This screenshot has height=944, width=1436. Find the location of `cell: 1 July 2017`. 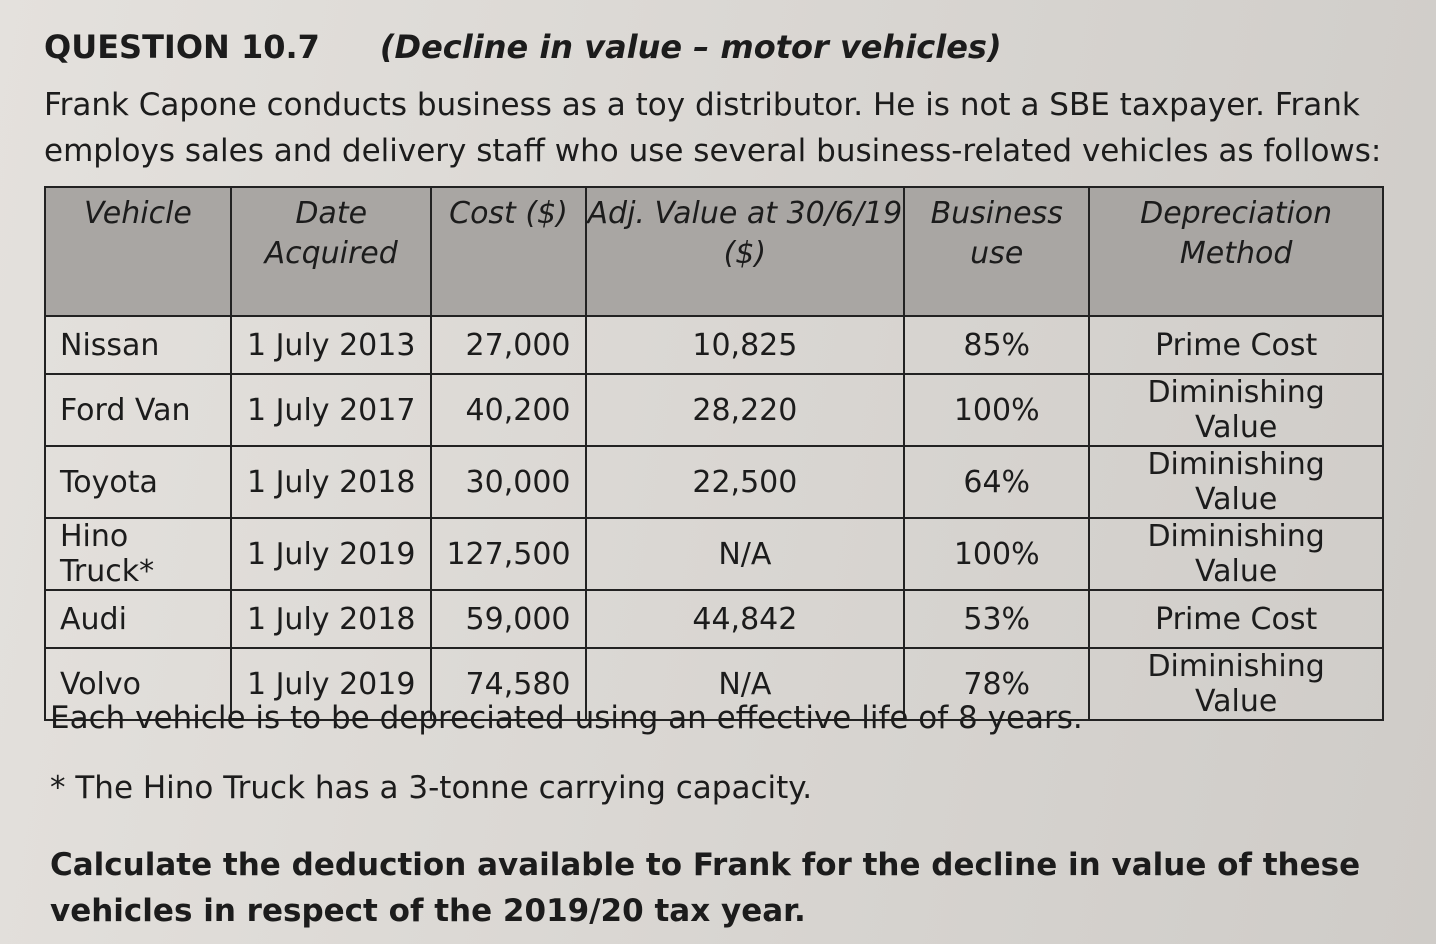

cell: 1 July 2017 is located at coordinates (331, 410).